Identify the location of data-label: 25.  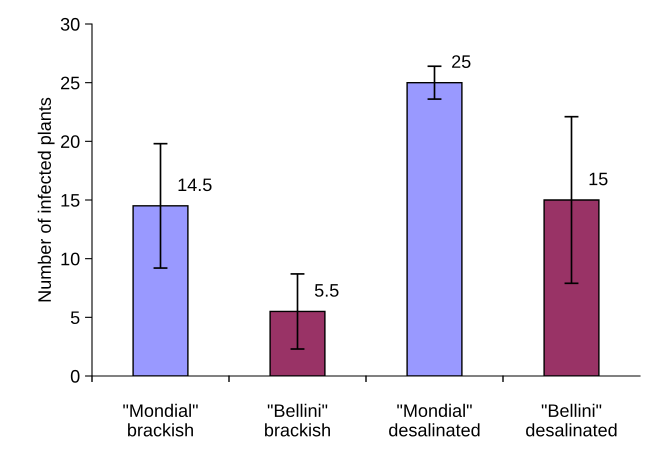
(461, 61).